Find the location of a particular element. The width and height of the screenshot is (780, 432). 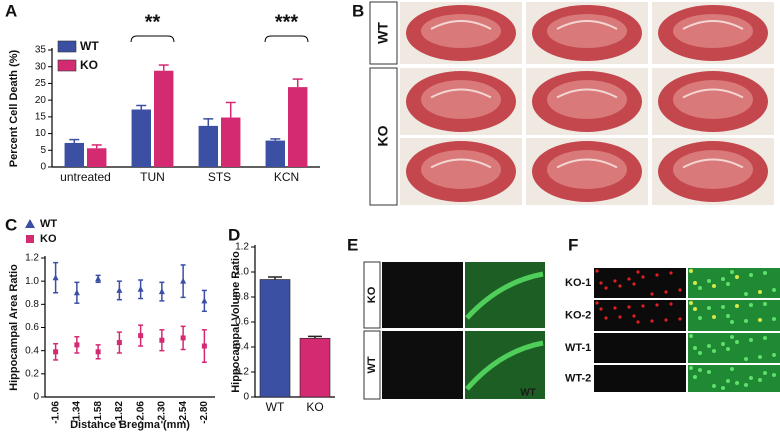

row-label: WT-2 is located at coordinates (578, 378).